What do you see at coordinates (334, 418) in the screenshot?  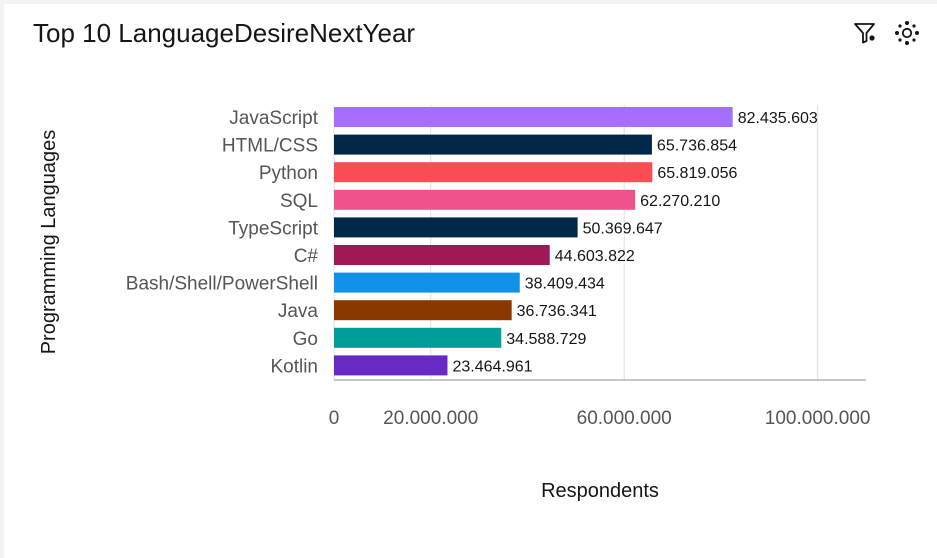 I see `x-tick-label: 0` at bounding box center [334, 418].